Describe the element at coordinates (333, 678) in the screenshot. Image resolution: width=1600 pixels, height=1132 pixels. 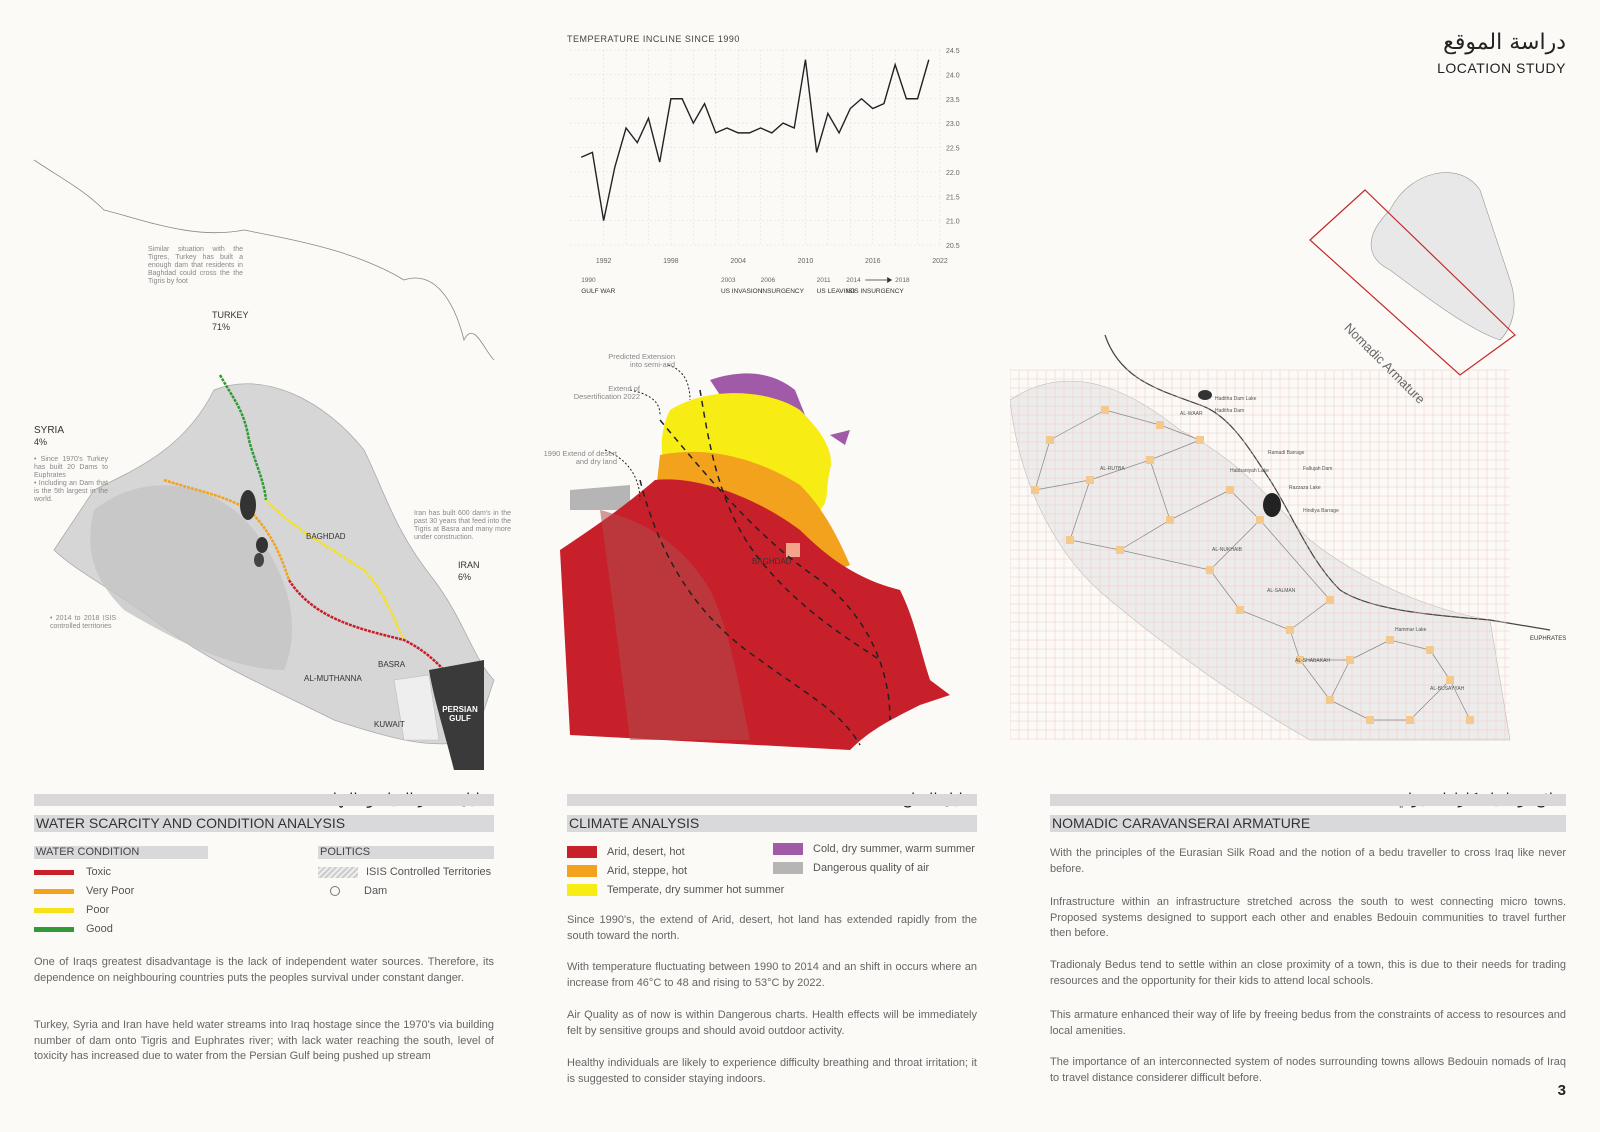
I see `label-al-muthanna: AL-MUTHANNA` at that location.